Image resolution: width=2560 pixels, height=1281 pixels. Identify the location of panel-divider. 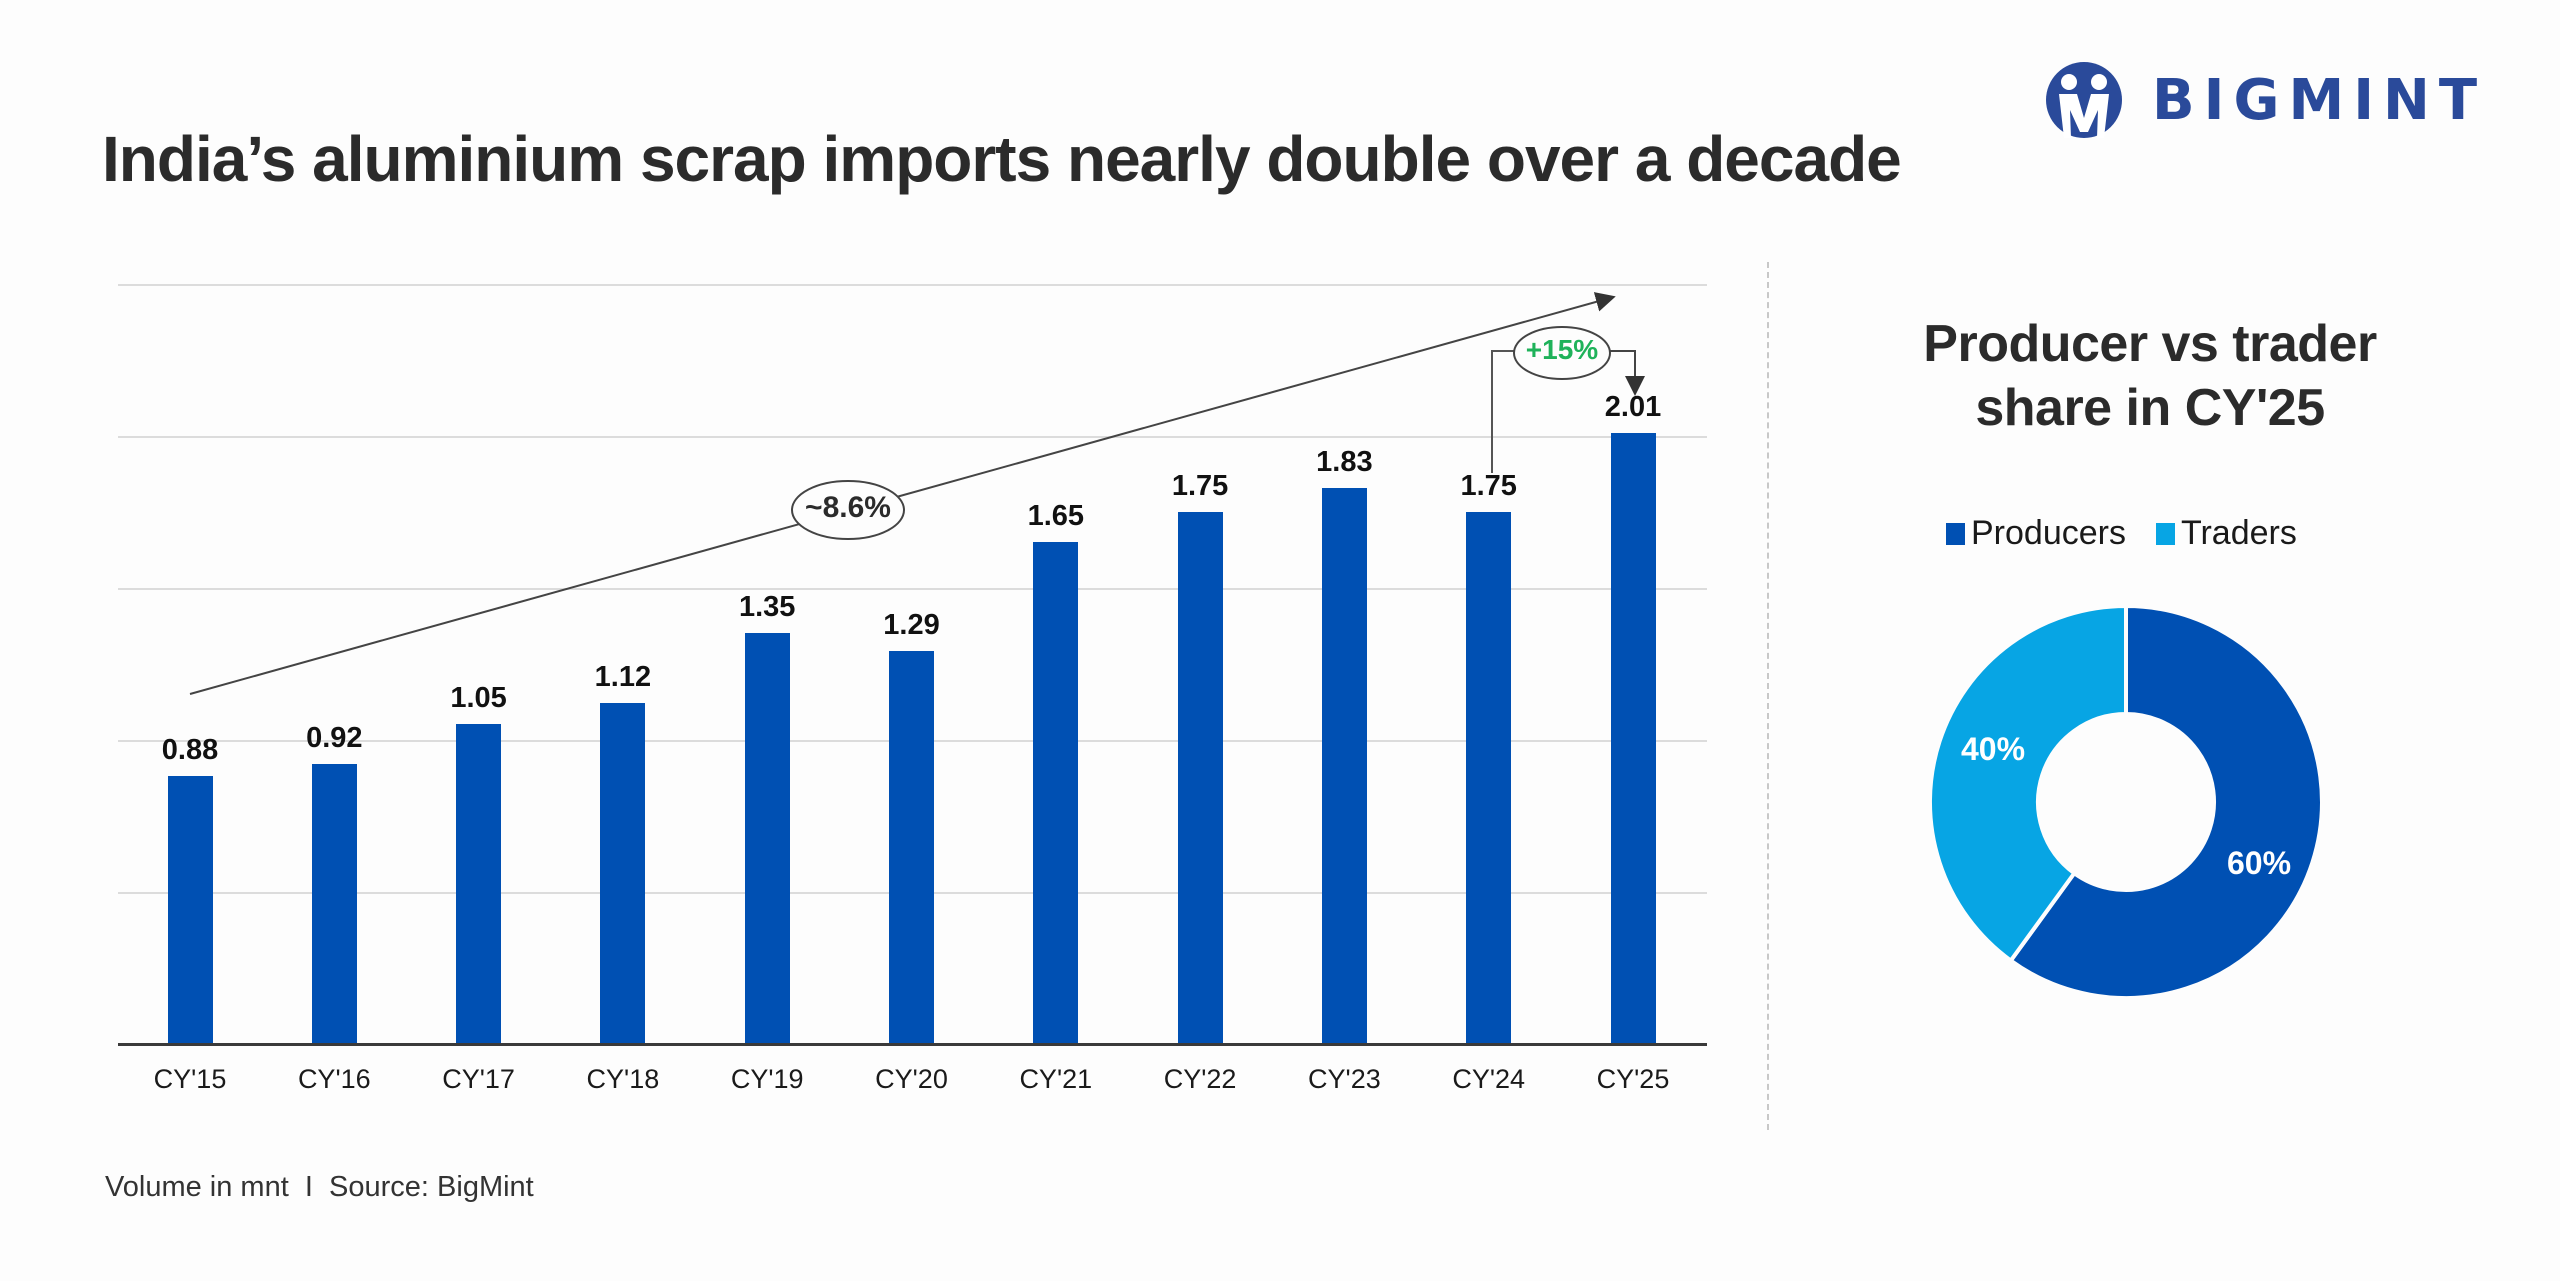
(1768, 696).